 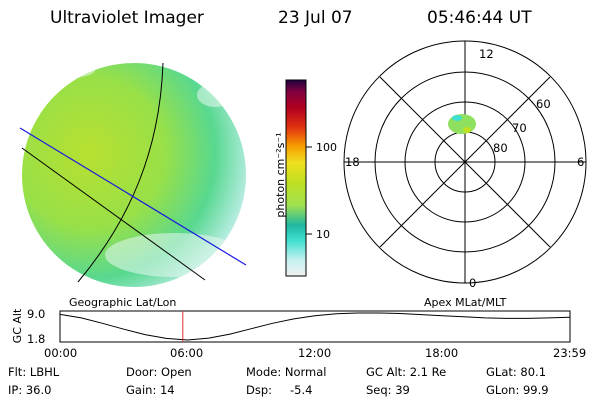 I want to click on orbit-xtick-2359: 23:59, so click(x=570, y=353).